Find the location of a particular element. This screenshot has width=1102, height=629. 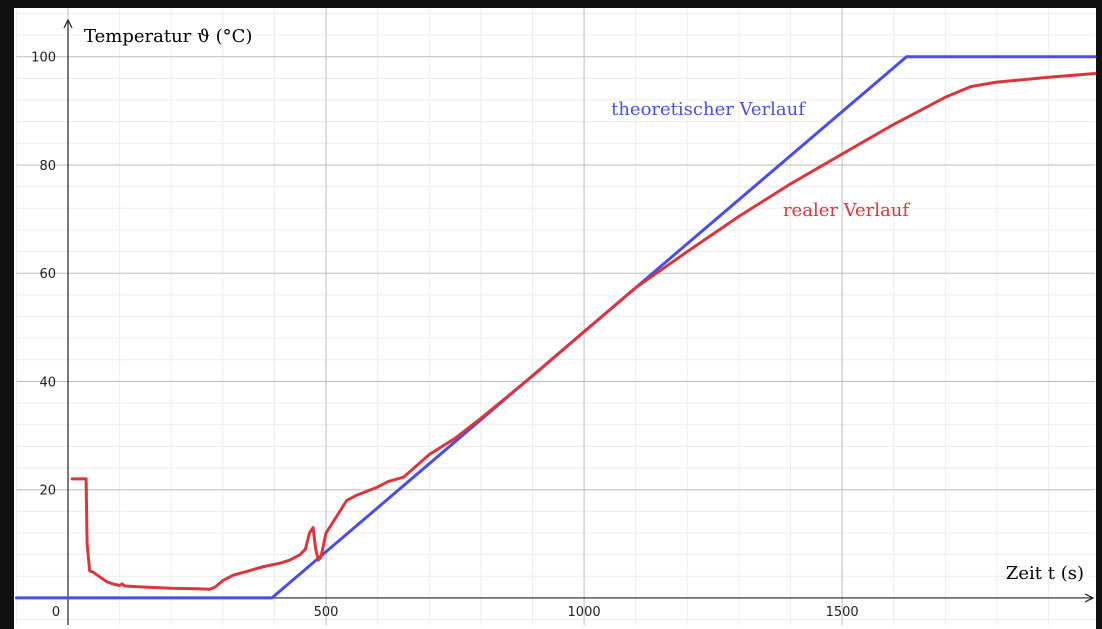

series-annotation: theoretischer Verlauf is located at coordinates (708, 109).